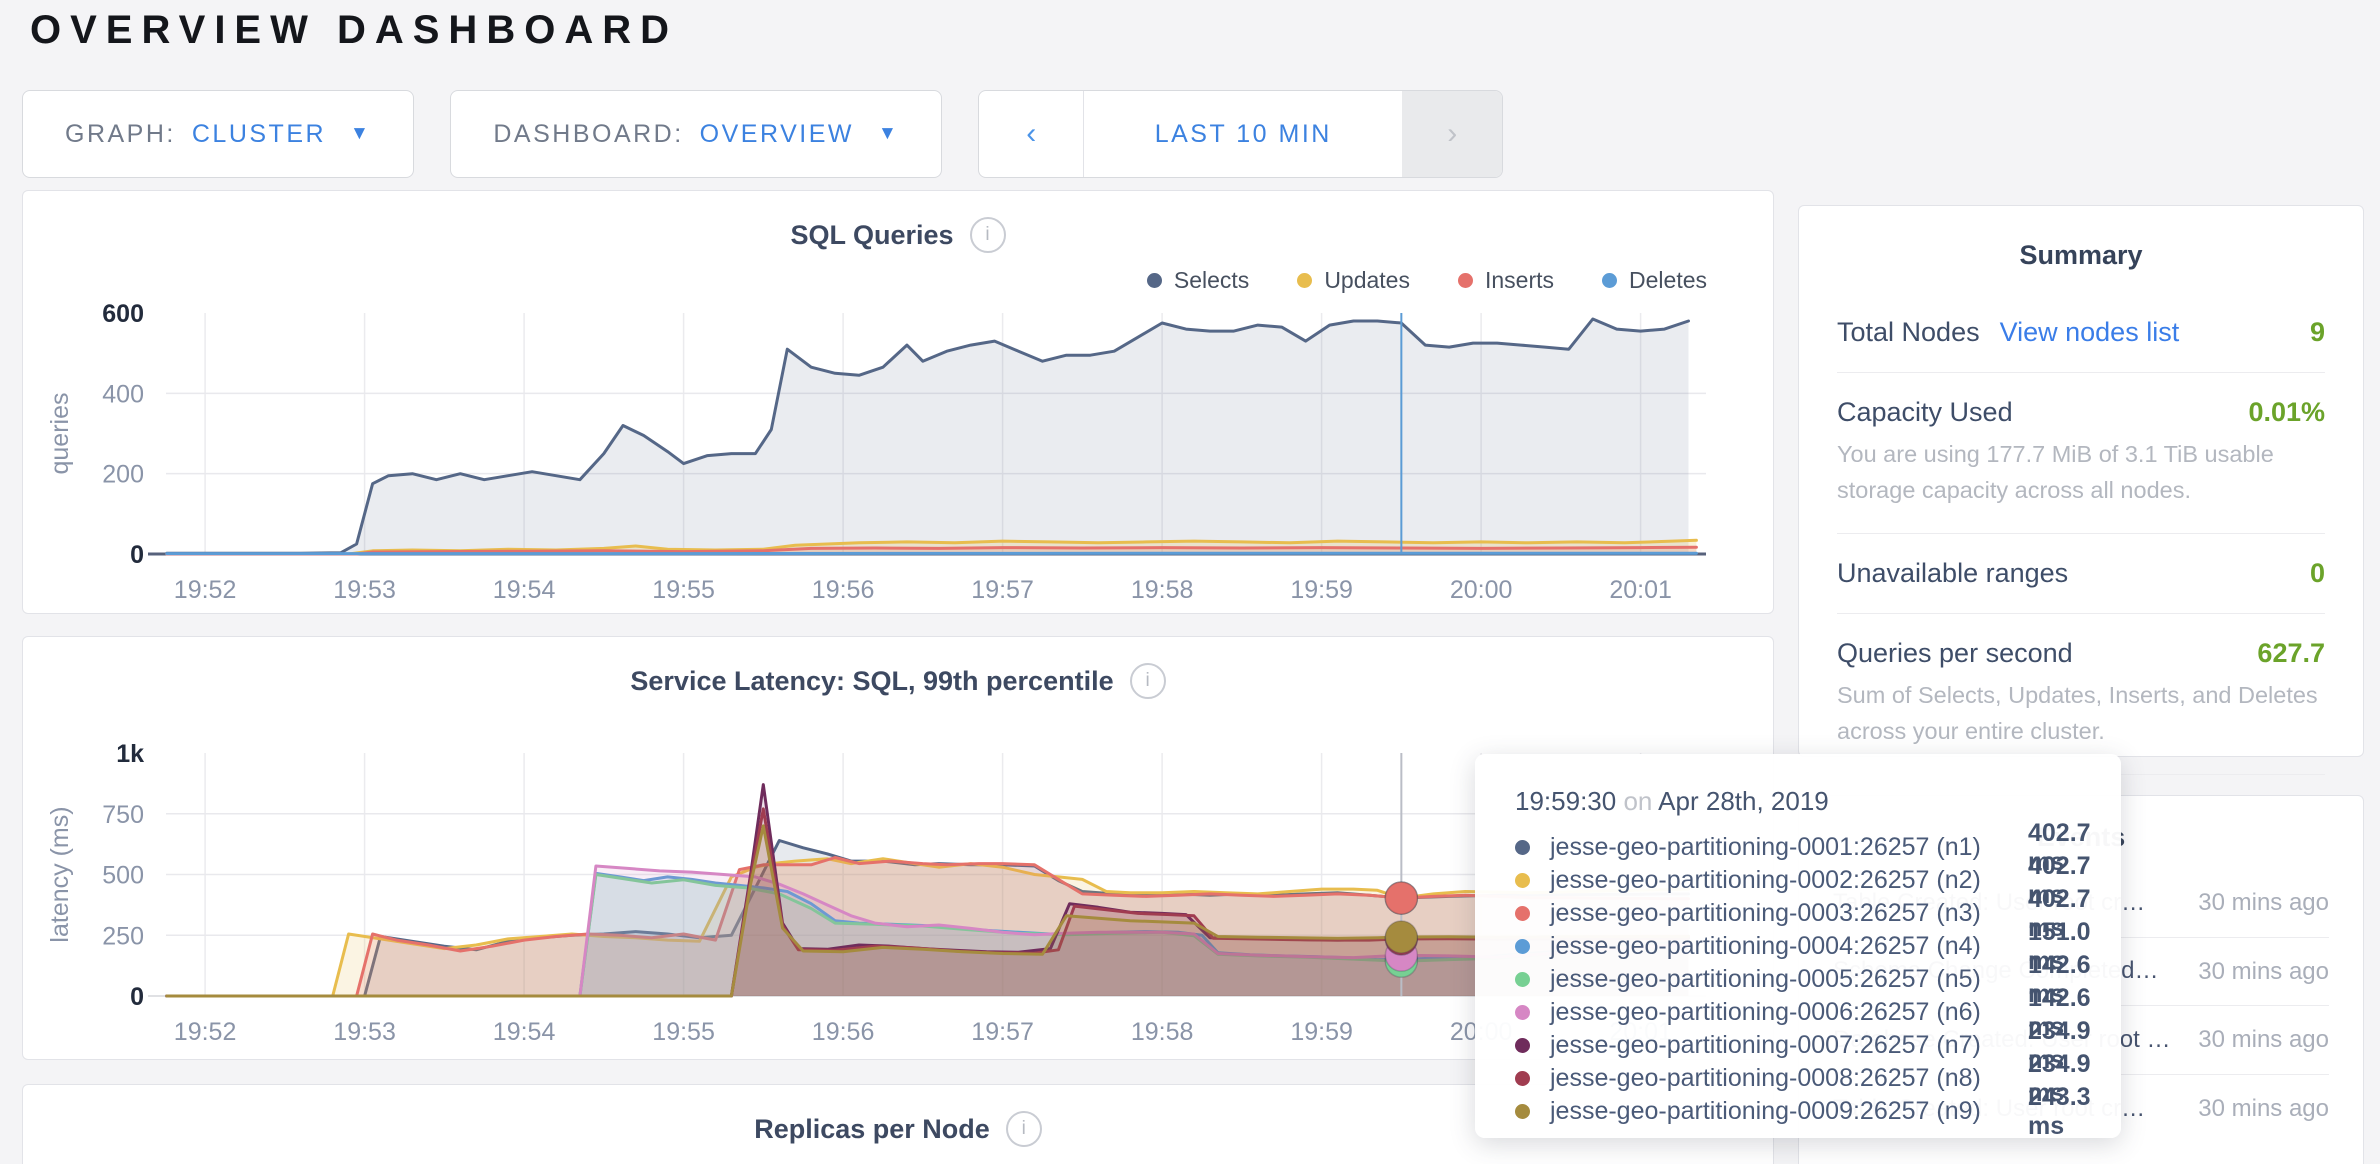 This screenshot has height=1164, width=2380. I want to click on service-latency-title: Service Latency: SQL, 99th percentile i, so click(898, 681).